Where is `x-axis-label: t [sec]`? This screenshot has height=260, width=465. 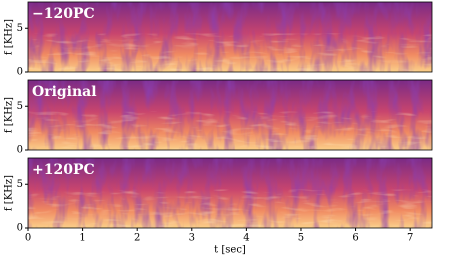 x-axis-label: t [sec] is located at coordinates (230, 250).